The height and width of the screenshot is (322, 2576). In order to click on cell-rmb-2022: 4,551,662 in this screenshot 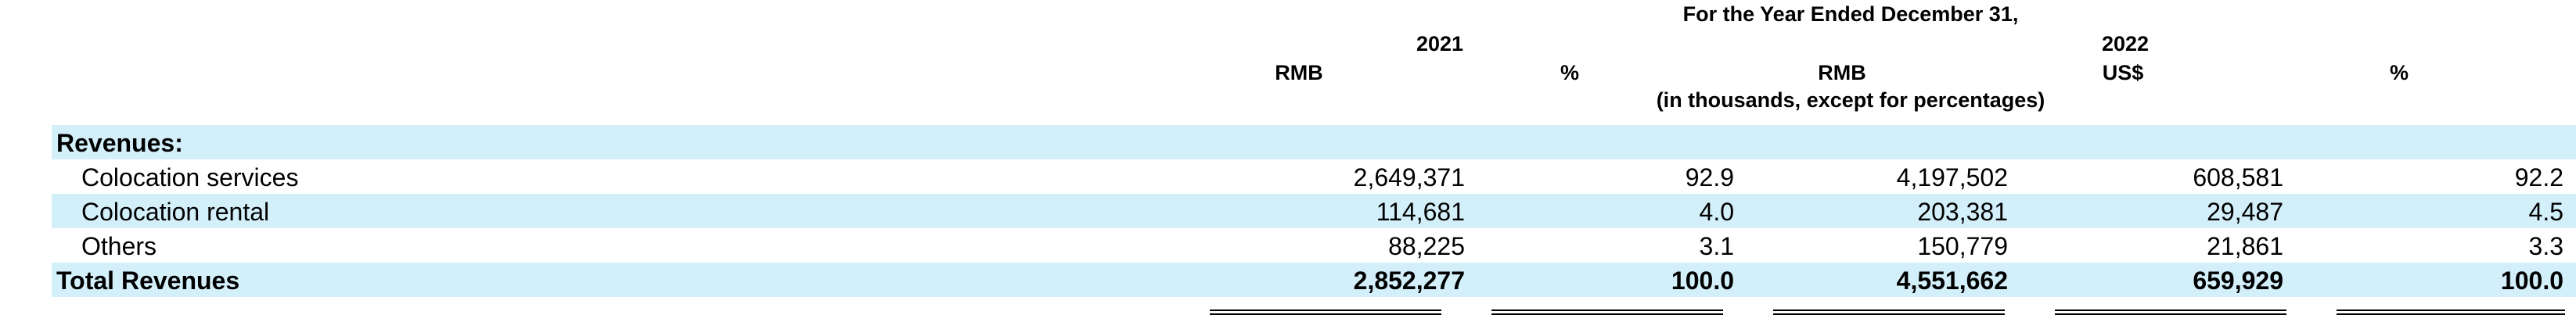, I will do `click(1952, 281)`.